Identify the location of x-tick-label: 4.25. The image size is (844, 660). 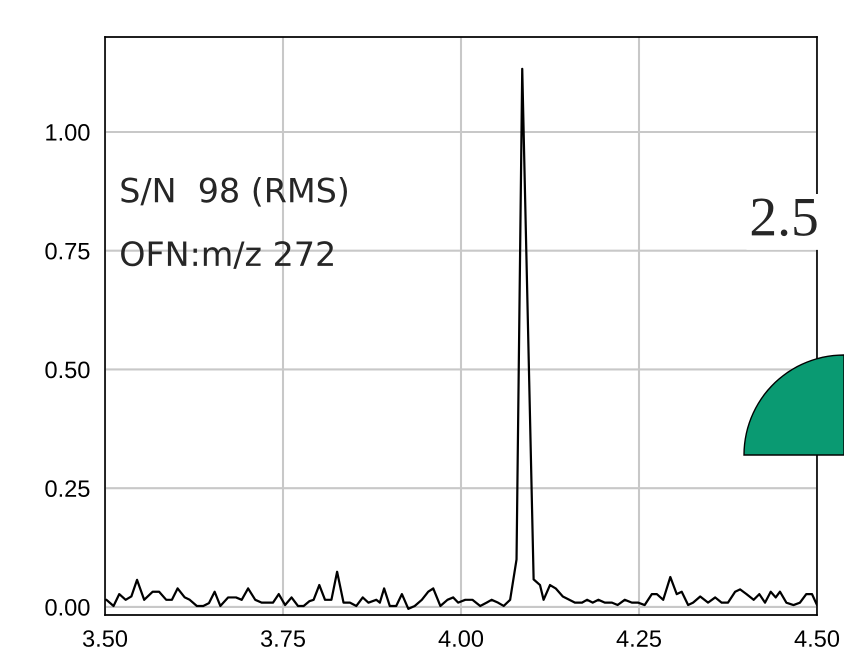
(638, 638).